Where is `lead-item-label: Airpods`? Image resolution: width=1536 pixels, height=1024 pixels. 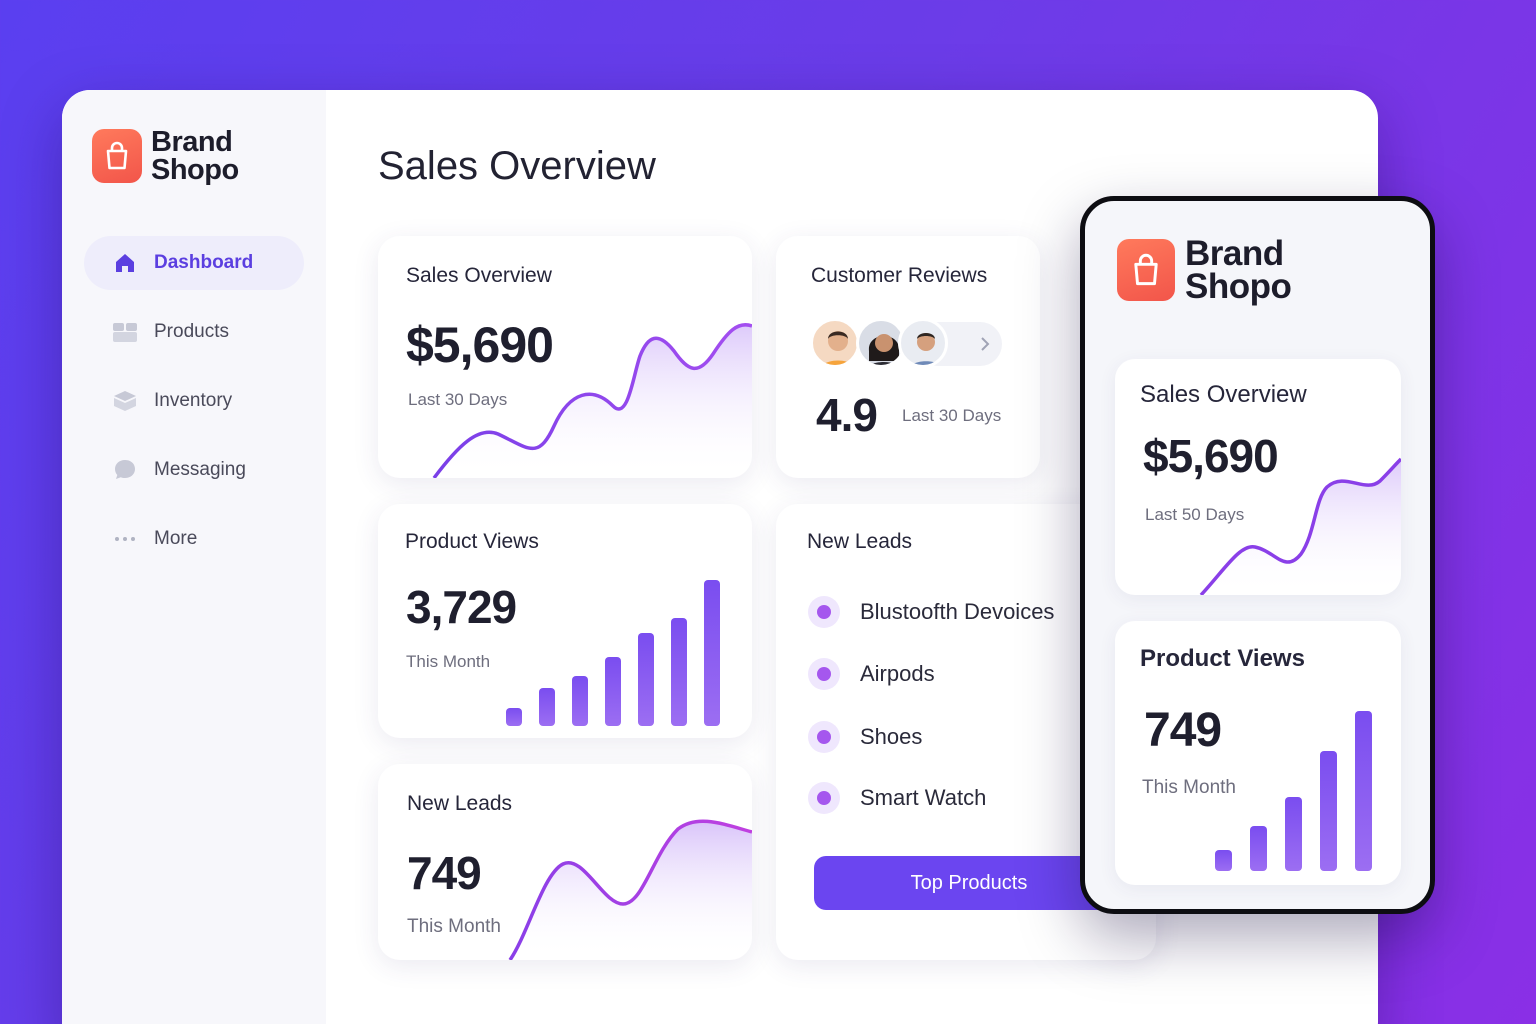 lead-item-label: Airpods is located at coordinates (897, 673).